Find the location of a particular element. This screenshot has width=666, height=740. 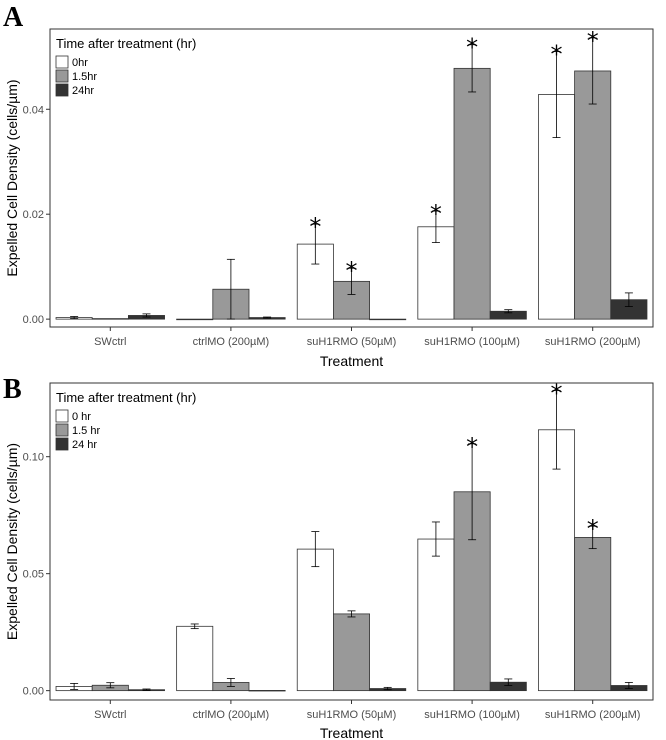

y-tick-label: 0.10 is located at coordinates (33, 458).